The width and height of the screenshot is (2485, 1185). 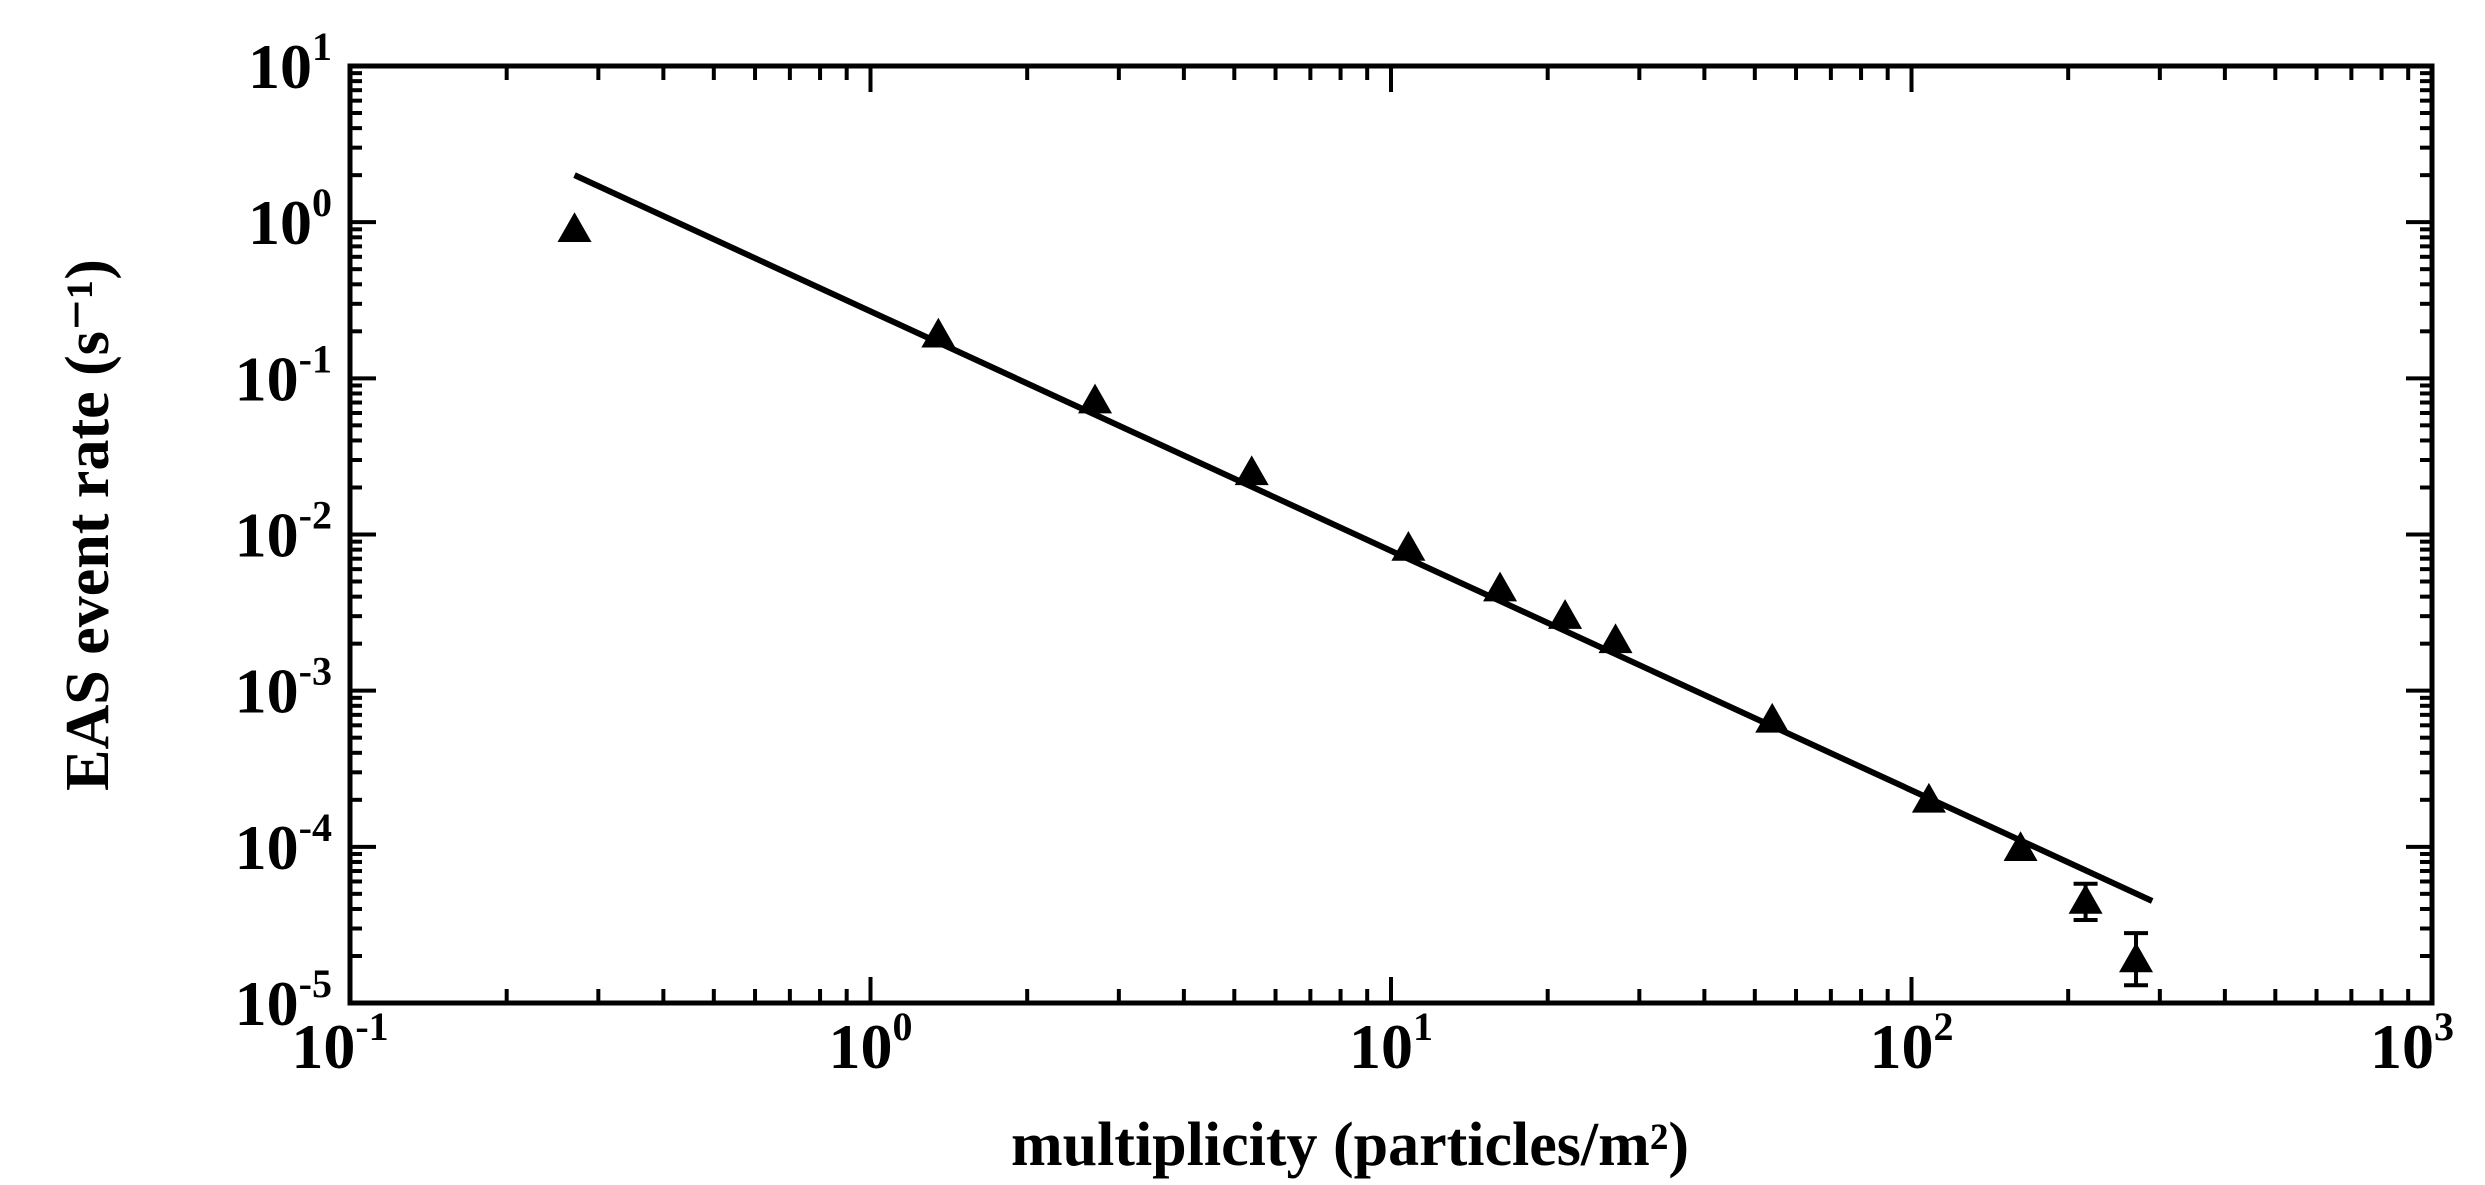 I want to click on y-tick-label: 10⁻¹, so click(x=283, y=375).